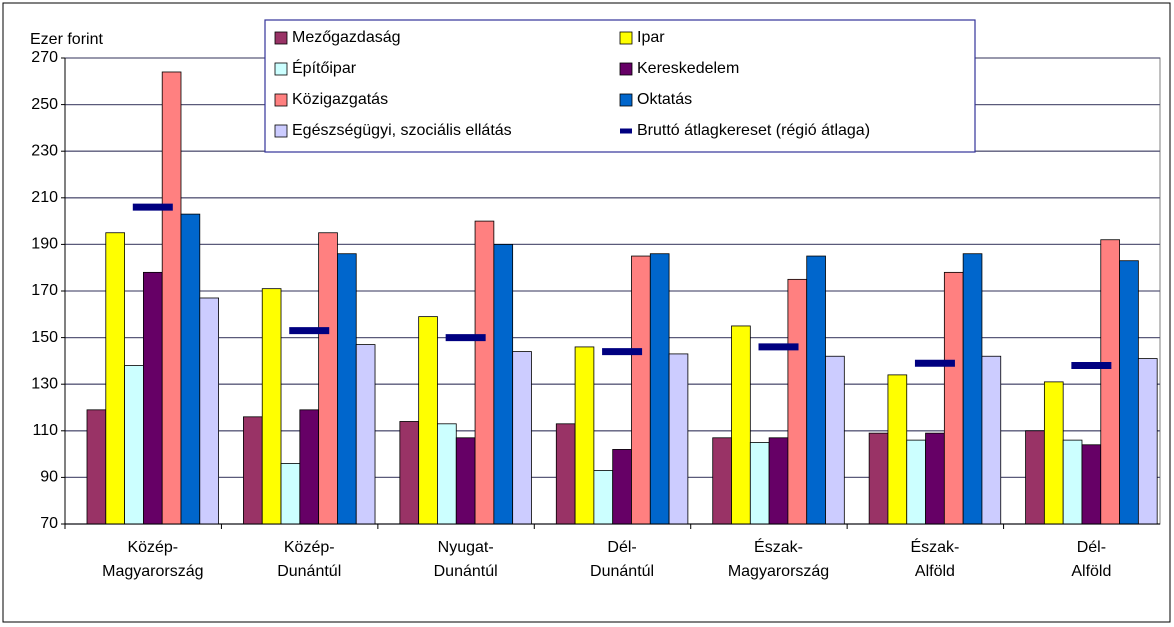 The image size is (1174, 627). Describe the element at coordinates (44, 337) in the screenshot. I see `y-tick-label: 150` at that location.